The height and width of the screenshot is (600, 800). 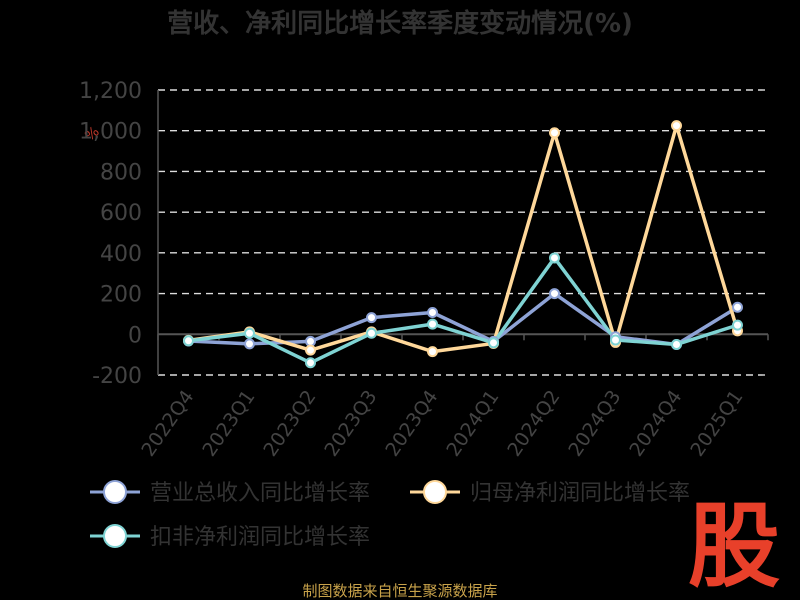 I want to click on chart-title: 营收、净利同比增长率季度变动情况(%), so click(x=400, y=23).